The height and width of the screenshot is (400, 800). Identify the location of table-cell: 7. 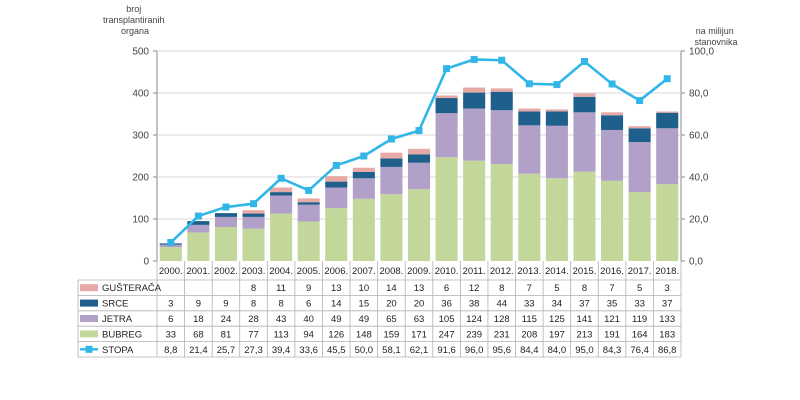
(529, 288).